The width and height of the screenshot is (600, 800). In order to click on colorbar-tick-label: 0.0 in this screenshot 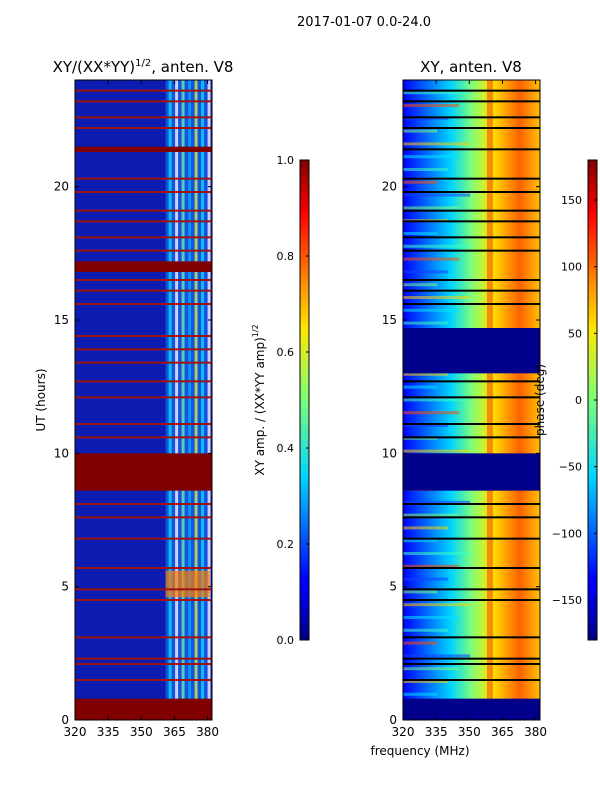, I will do `click(286, 640)`.